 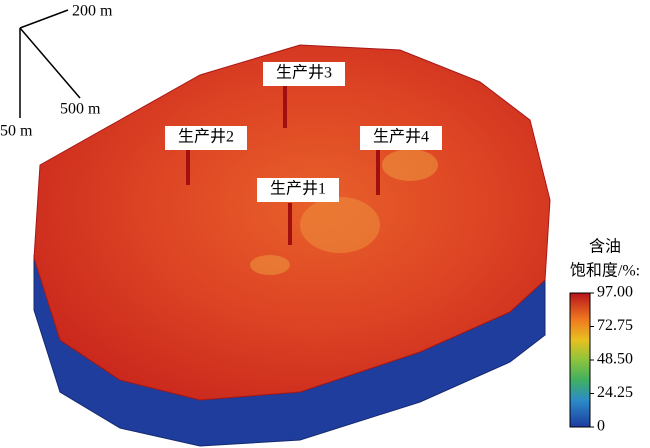 What do you see at coordinates (615, 292) in the screenshot?
I see `colorbar-tick-label: 97.00` at bounding box center [615, 292].